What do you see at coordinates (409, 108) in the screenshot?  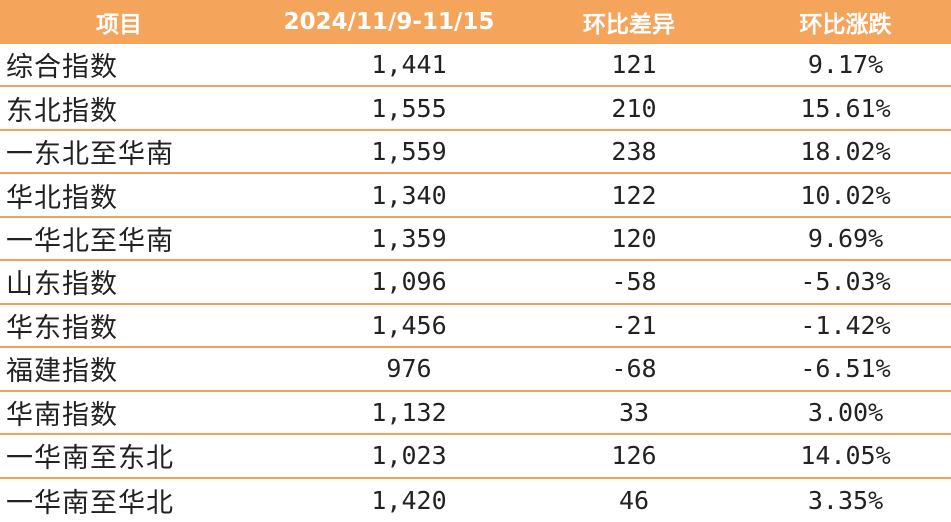 I see `row-value: 1,555` at bounding box center [409, 108].